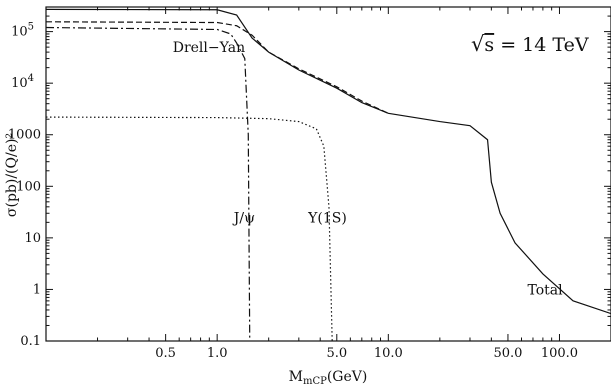  I want to click on y-tick-label: 100, so click(28, 186).